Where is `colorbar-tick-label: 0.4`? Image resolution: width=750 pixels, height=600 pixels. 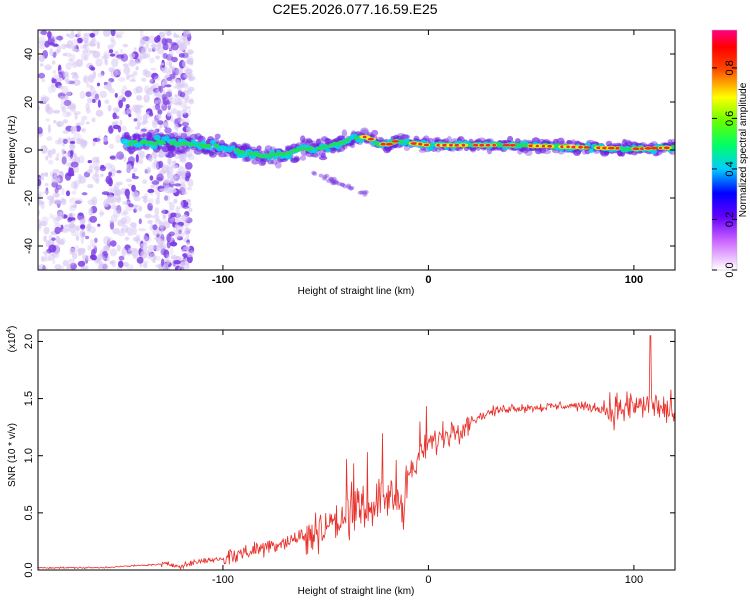 colorbar-tick-label: 0.4 is located at coordinates (730, 168).